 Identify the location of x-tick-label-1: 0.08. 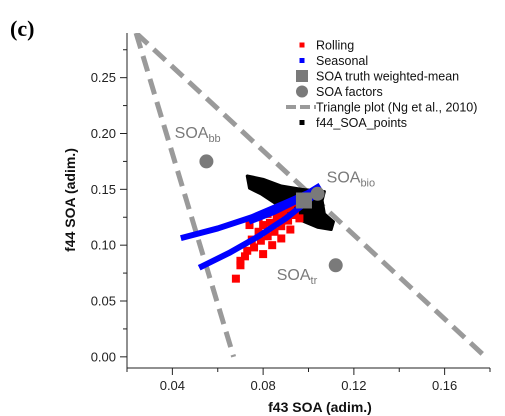
(262, 385).